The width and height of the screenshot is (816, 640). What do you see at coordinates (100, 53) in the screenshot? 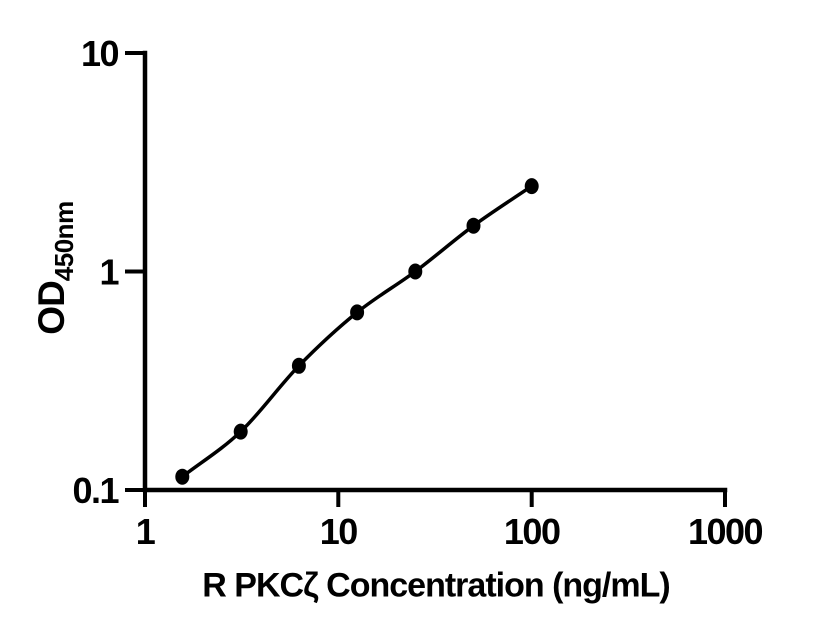
I see `y-axis-tick-label: 10` at bounding box center [100, 53].